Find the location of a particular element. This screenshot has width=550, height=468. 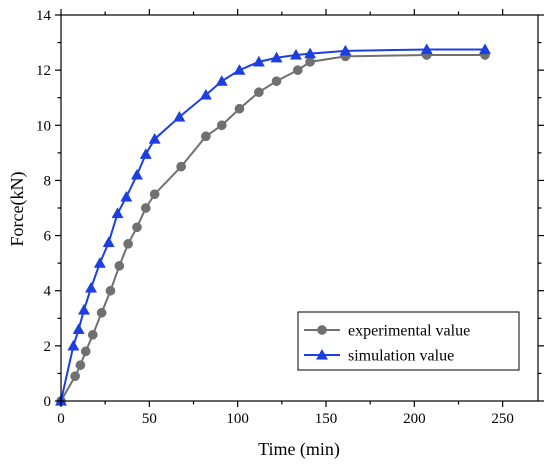

y-axis-title: Force(kN) is located at coordinates (17, 209).